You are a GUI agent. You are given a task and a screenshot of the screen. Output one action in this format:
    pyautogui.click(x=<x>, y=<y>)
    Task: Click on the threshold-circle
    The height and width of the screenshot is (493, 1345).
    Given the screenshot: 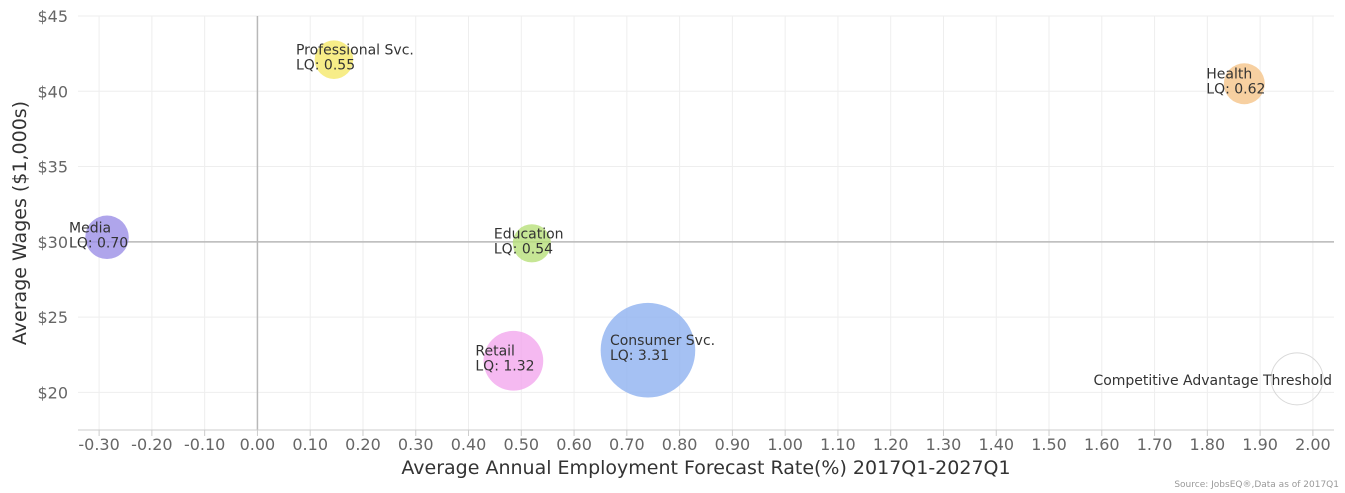 What is the action you would take?
    pyautogui.click(x=1297, y=379)
    